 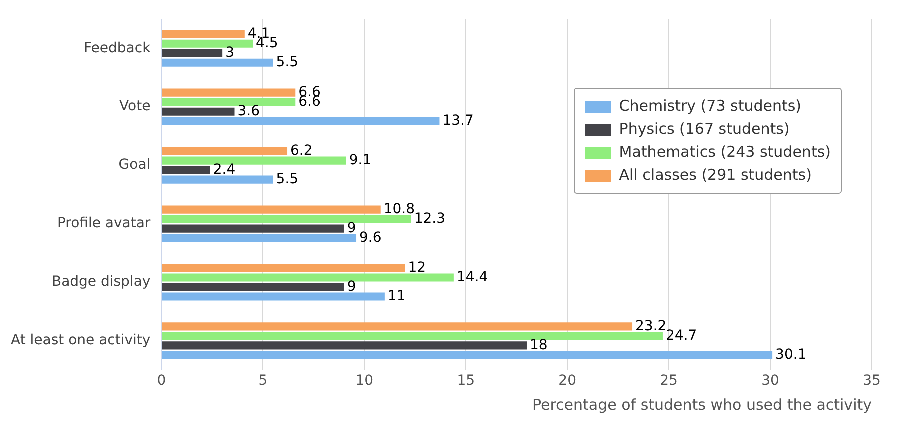 I want to click on x-axis-title: Percentage of students who used the activity, so click(x=702, y=405).